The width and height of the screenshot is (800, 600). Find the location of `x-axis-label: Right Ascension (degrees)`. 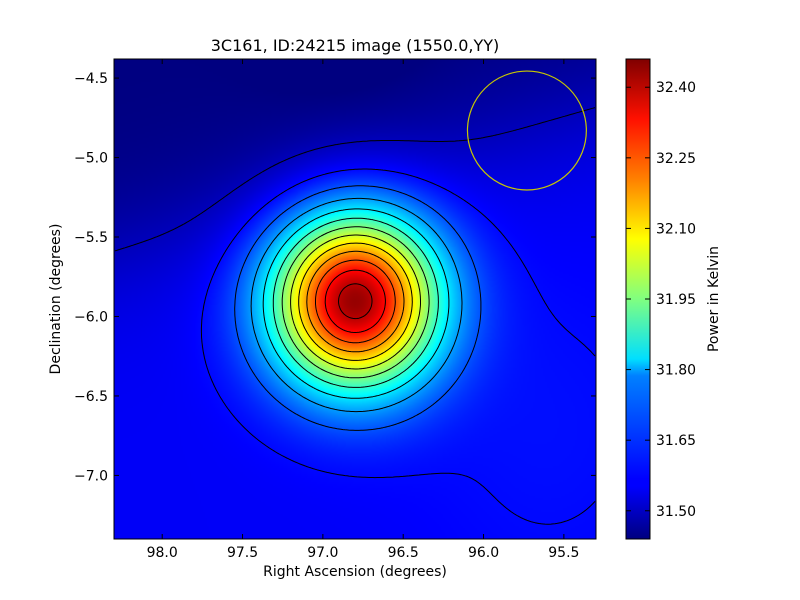

x-axis-label: Right Ascension (degrees) is located at coordinates (355, 572).